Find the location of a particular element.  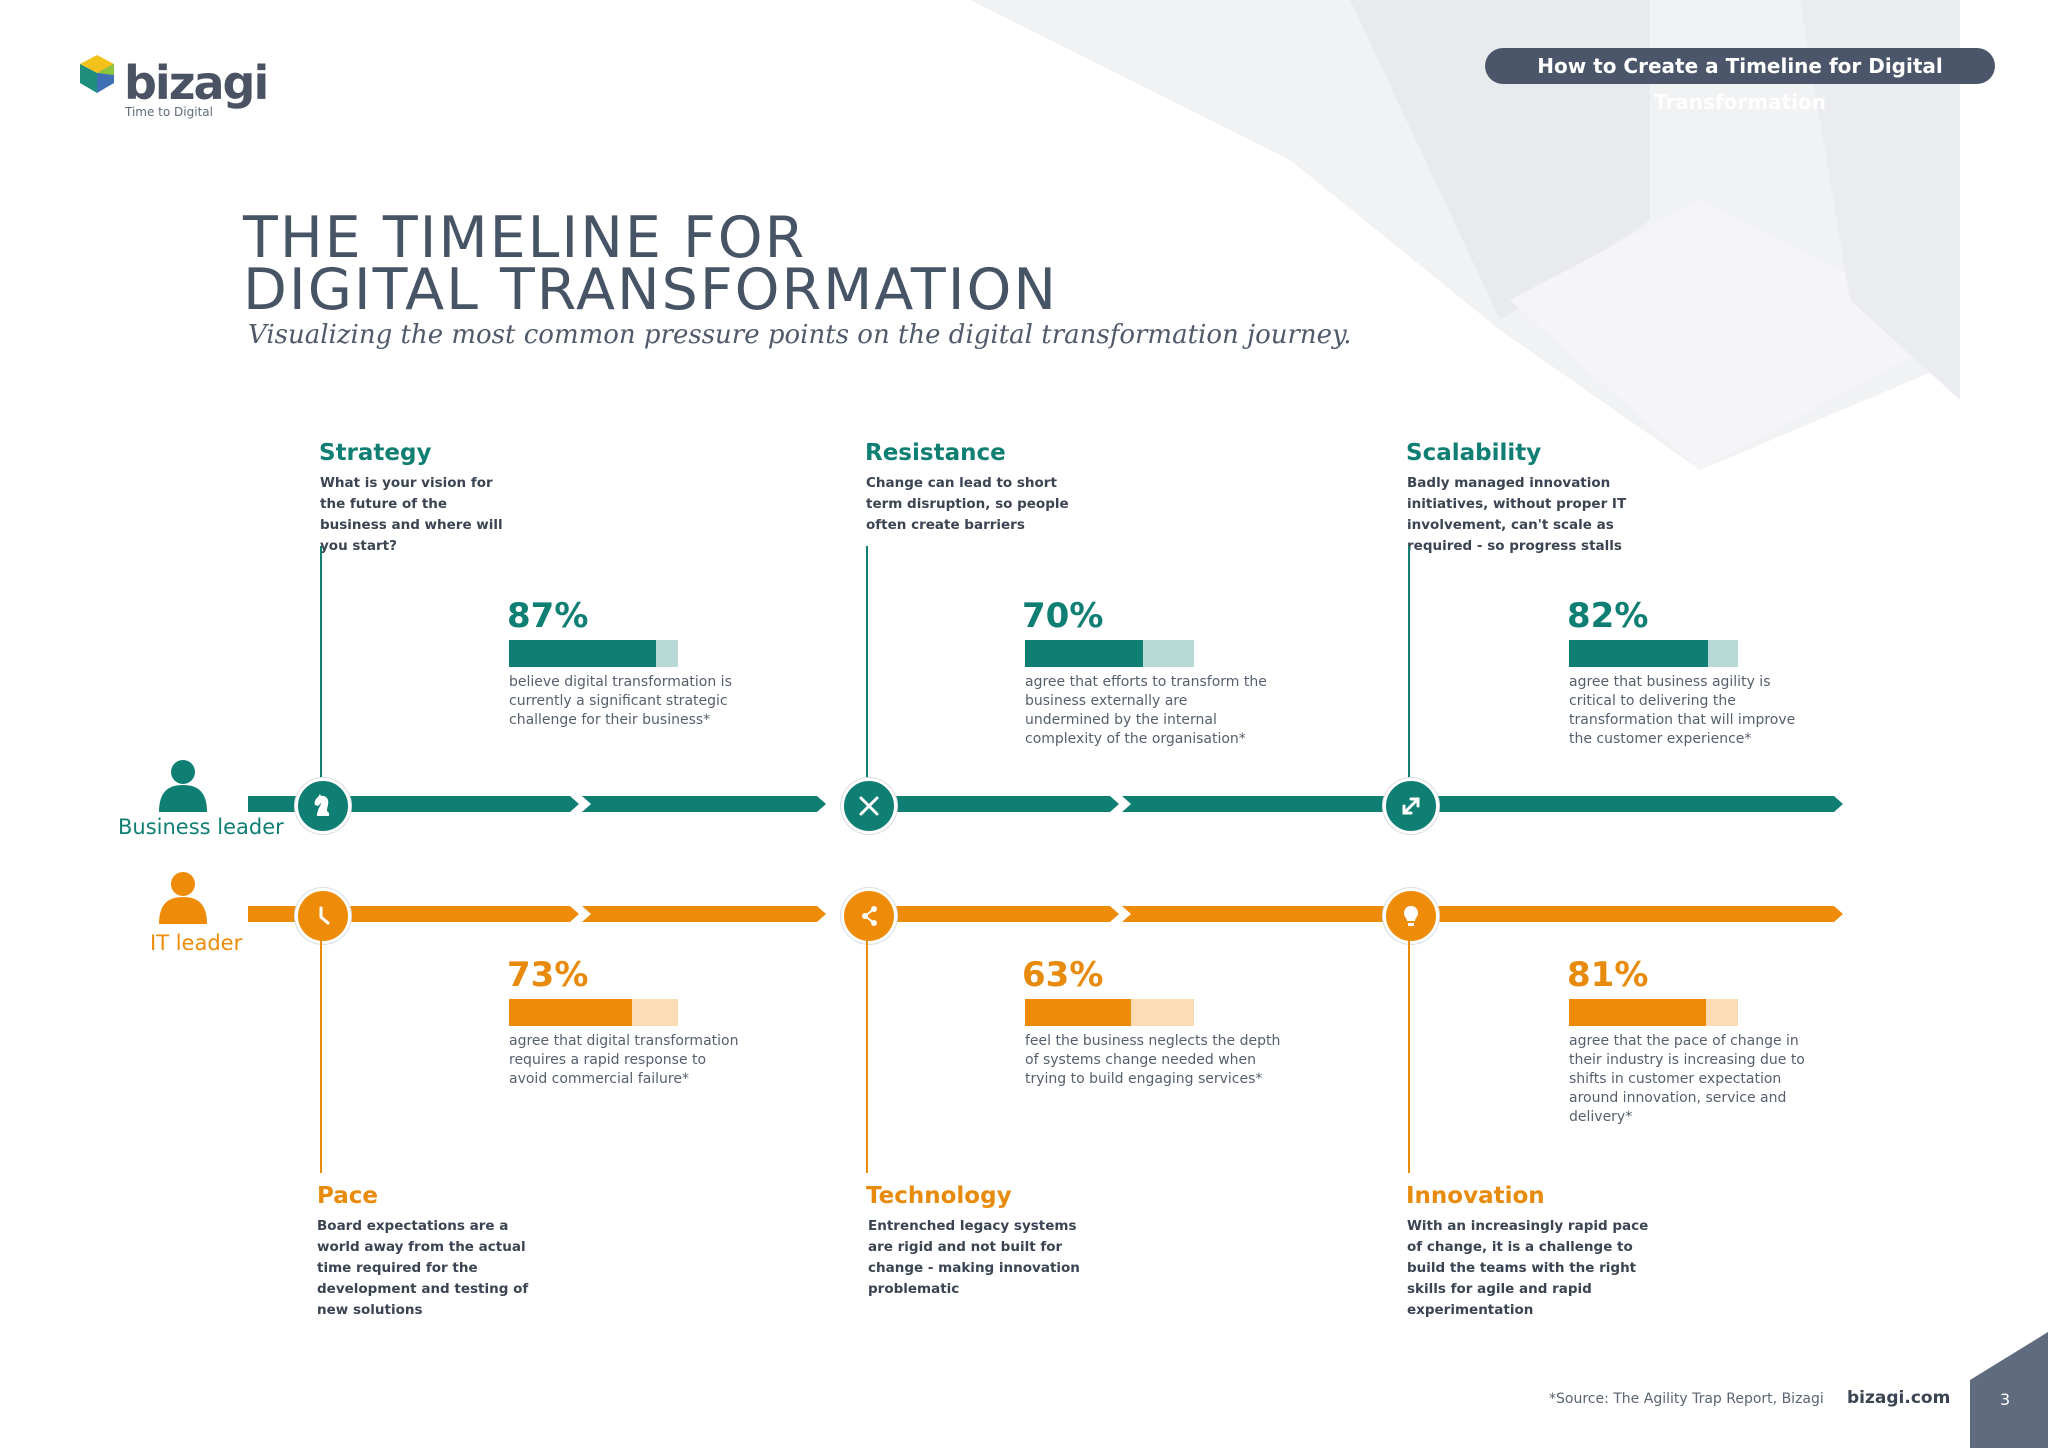

chess-knight-icon is located at coordinates (321, 805).